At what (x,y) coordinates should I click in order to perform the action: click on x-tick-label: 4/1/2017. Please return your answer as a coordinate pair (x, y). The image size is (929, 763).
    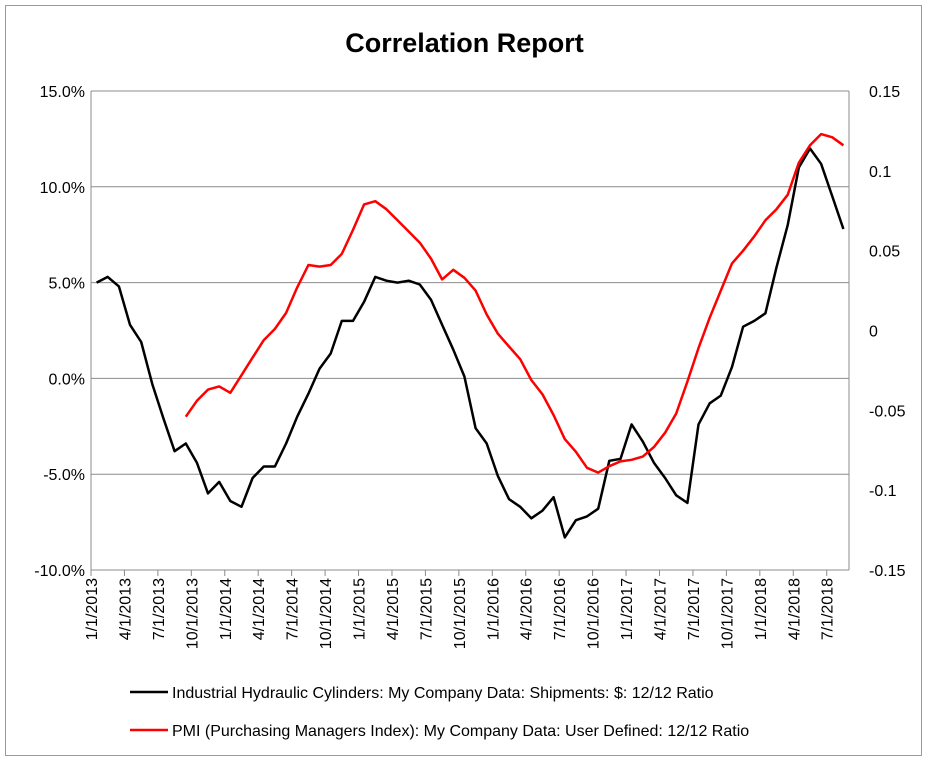
    Looking at the image, I should click on (661, 609).